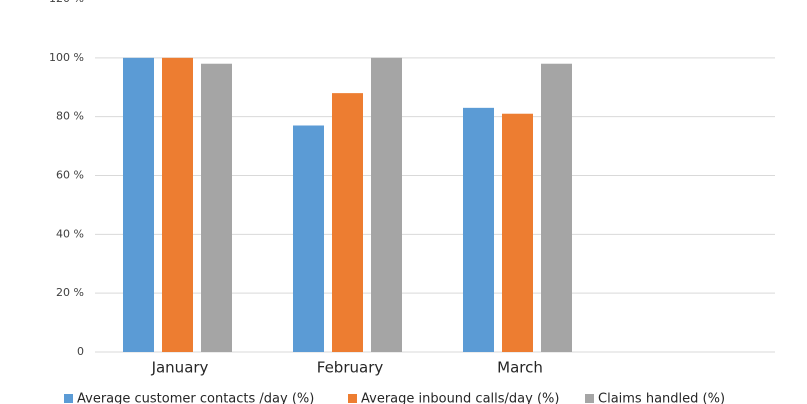 The width and height of the screenshot is (807, 404). What do you see at coordinates (70, 292) in the screenshot?
I see `y-tick-label: 20 %` at bounding box center [70, 292].